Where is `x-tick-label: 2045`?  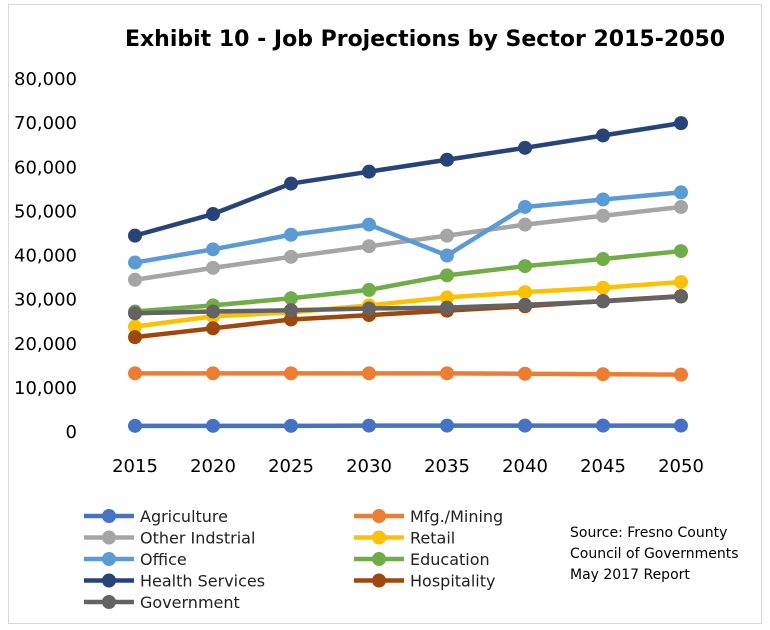 x-tick-label: 2045 is located at coordinates (603, 466).